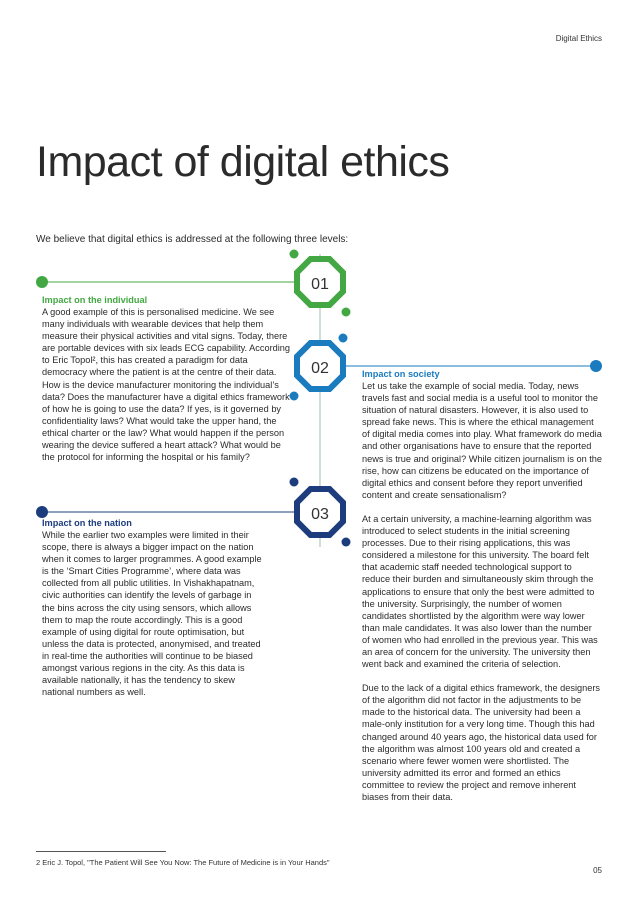 This screenshot has height=902, width=638. What do you see at coordinates (294, 396) in the screenshot?
I see `node-dot-society-bottom` at bounding box center [294, 396].